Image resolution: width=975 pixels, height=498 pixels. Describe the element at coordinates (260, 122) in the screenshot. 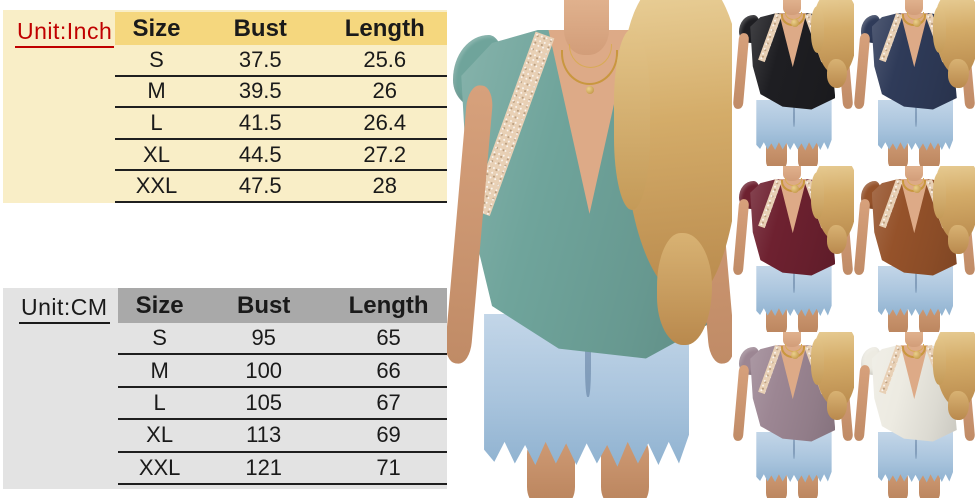

I see `bust-cell: 41.5` at that location.